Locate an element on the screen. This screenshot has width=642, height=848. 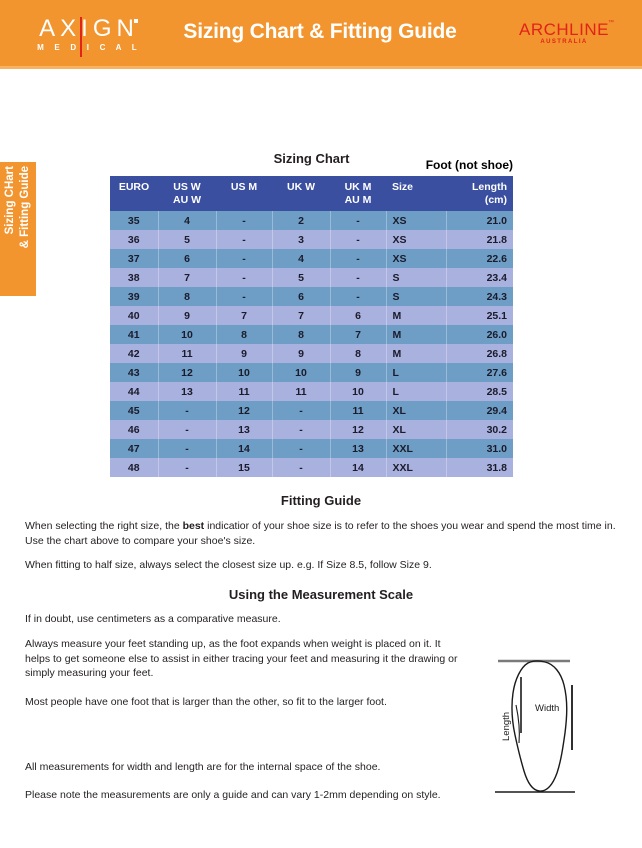
axign-medical-logo: AXIGN M E D I C A L is located at coordinates (89, 36).